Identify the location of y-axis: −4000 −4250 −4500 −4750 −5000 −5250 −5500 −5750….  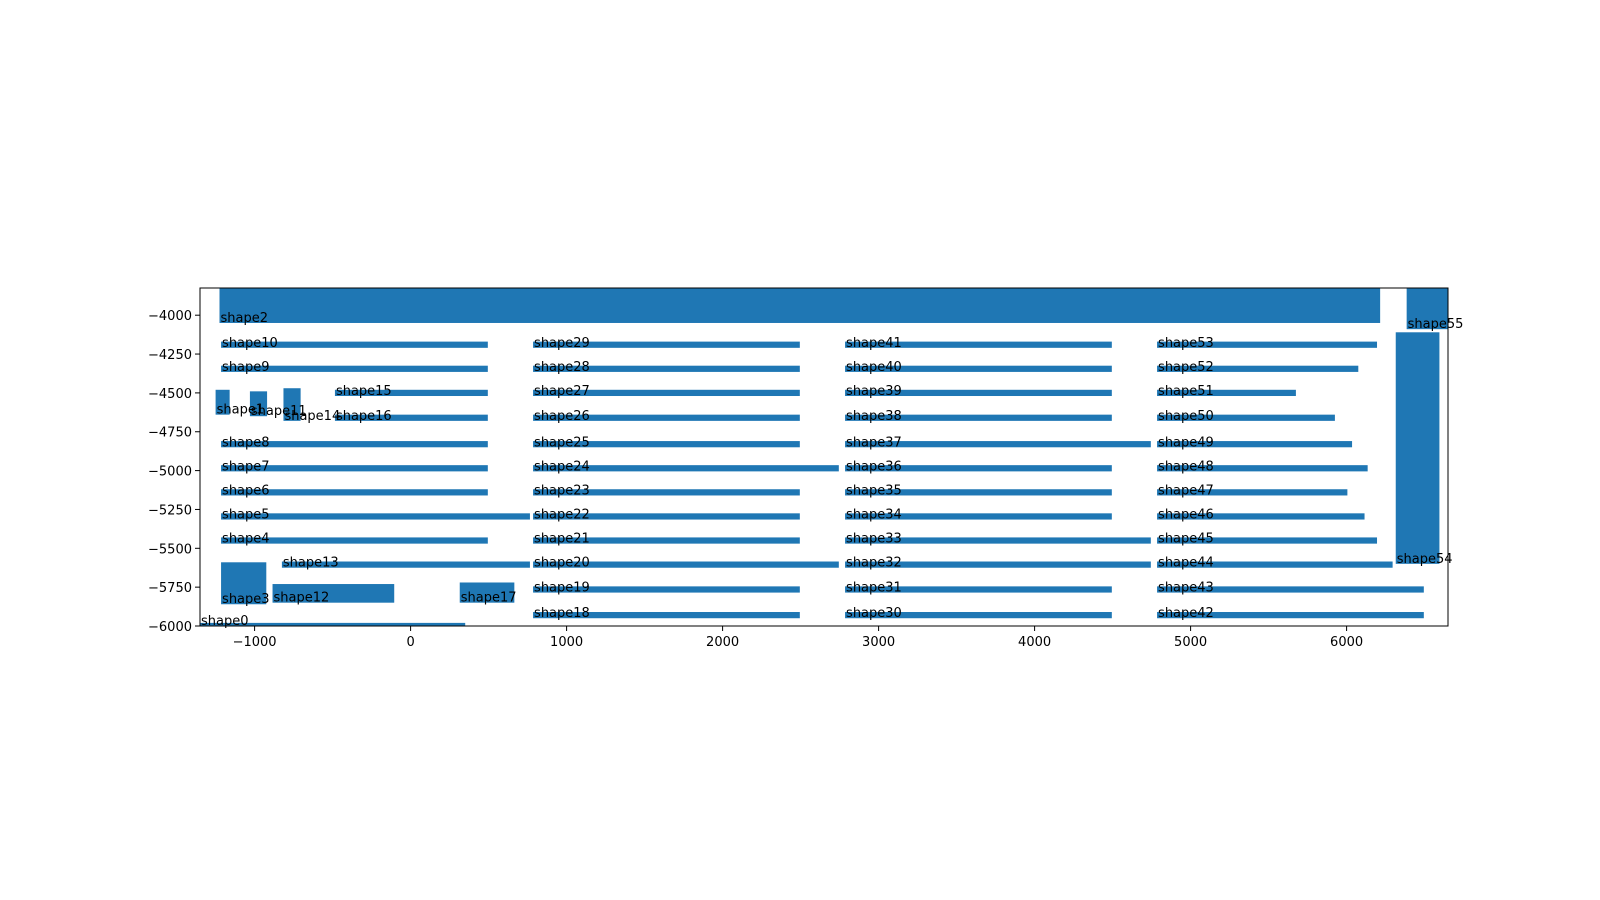
(174, 472).